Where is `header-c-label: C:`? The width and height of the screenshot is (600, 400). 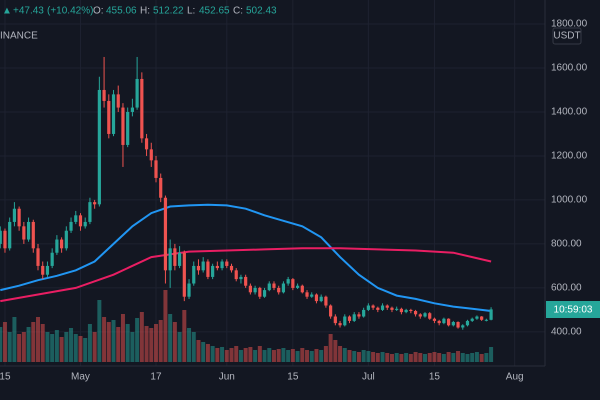
header-c-label: C: is located at coordinates (238, 11).